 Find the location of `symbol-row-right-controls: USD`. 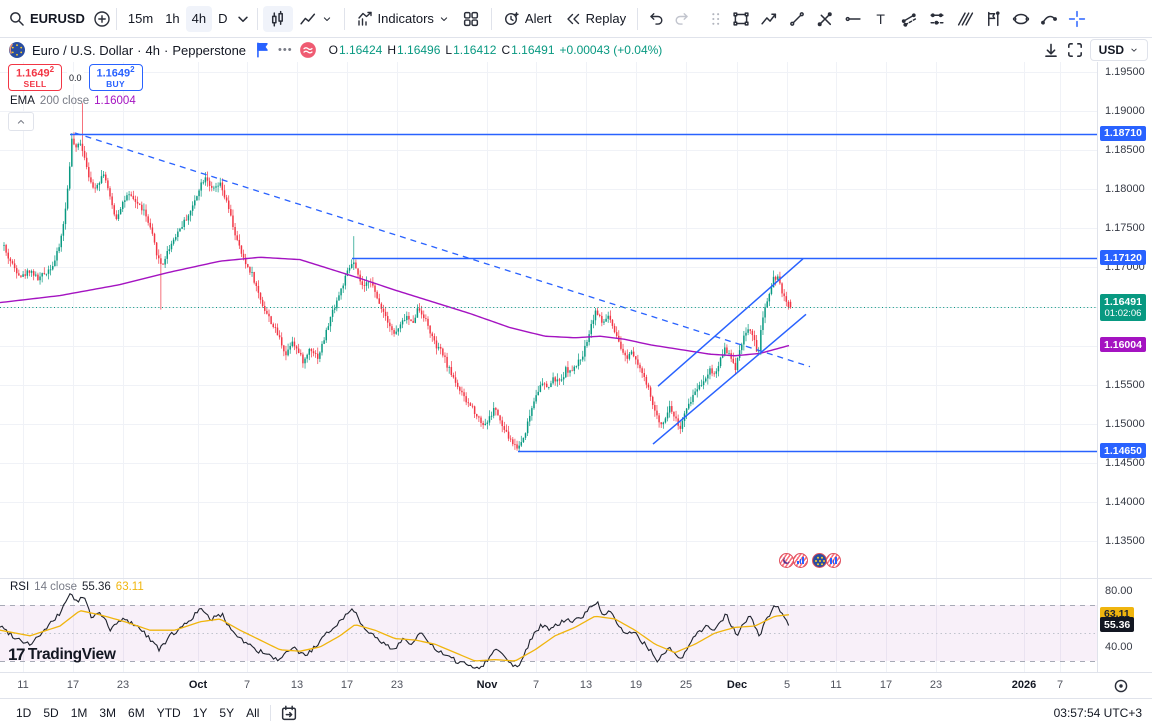

symbol-row-right-controls: USD is located at coordinates (1095, 50).